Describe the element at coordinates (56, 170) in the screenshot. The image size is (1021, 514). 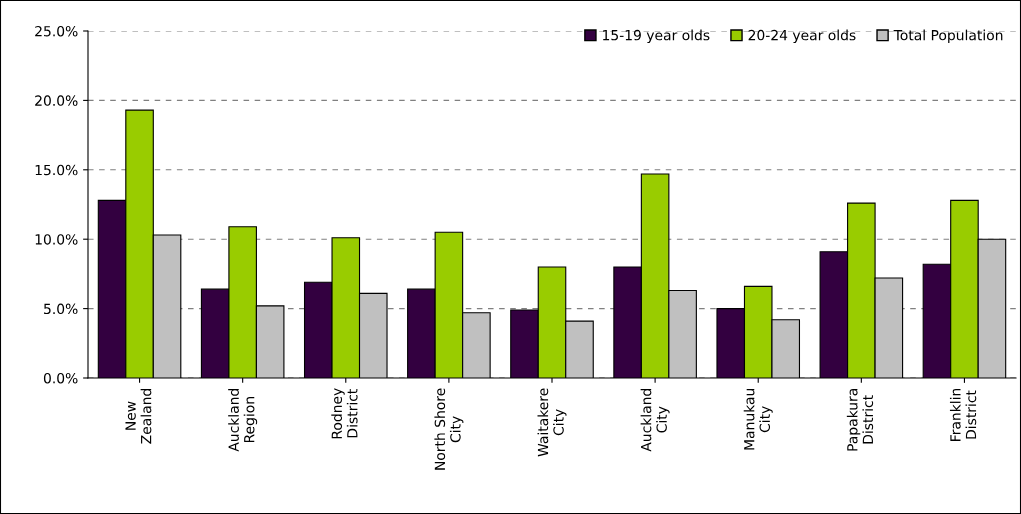
I see `y-tick-label: 15.0%` at that location.